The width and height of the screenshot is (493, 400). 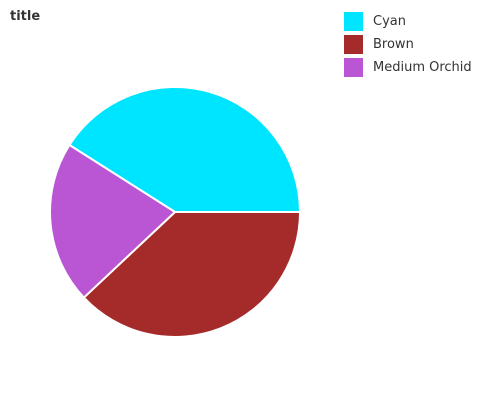 I want to click on legend-item-brown: Brown, so click(x=408, y=44).